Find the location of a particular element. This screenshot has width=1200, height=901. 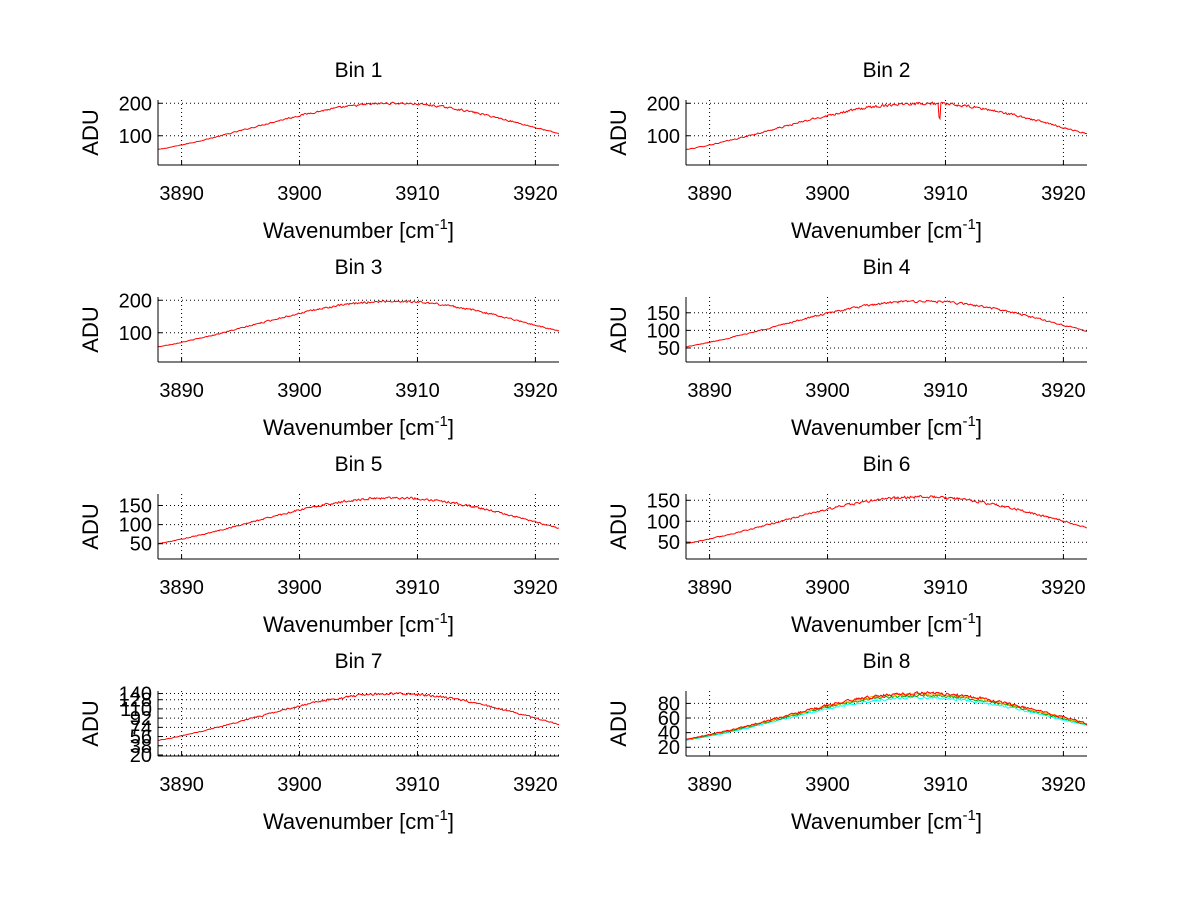

y-tick-label: 40 is located at coordinates (669, 734).